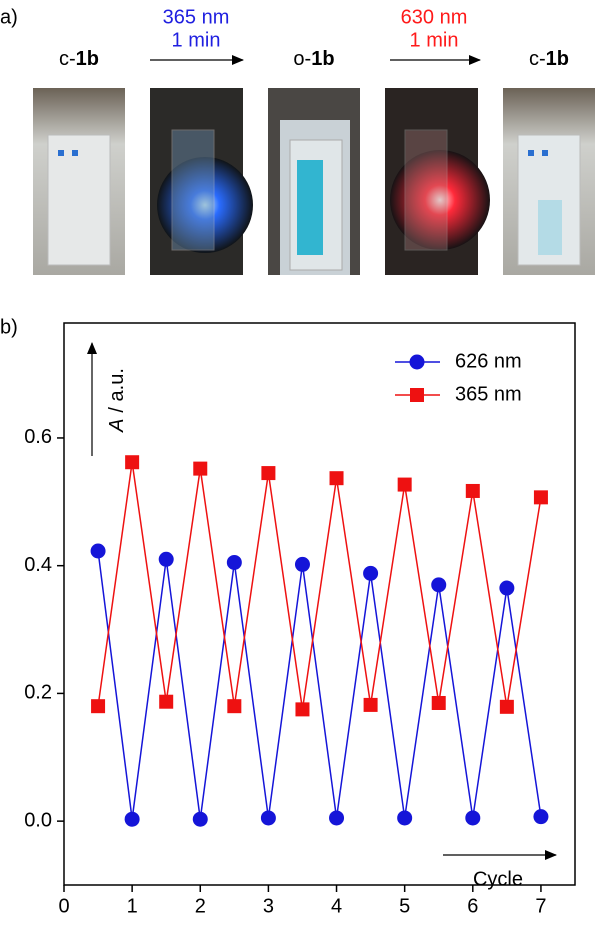  What do you see at coordinates (498, 879) in the screenshot?
I see `x-axis-label: Cycle` at bounding box center [498, 879].